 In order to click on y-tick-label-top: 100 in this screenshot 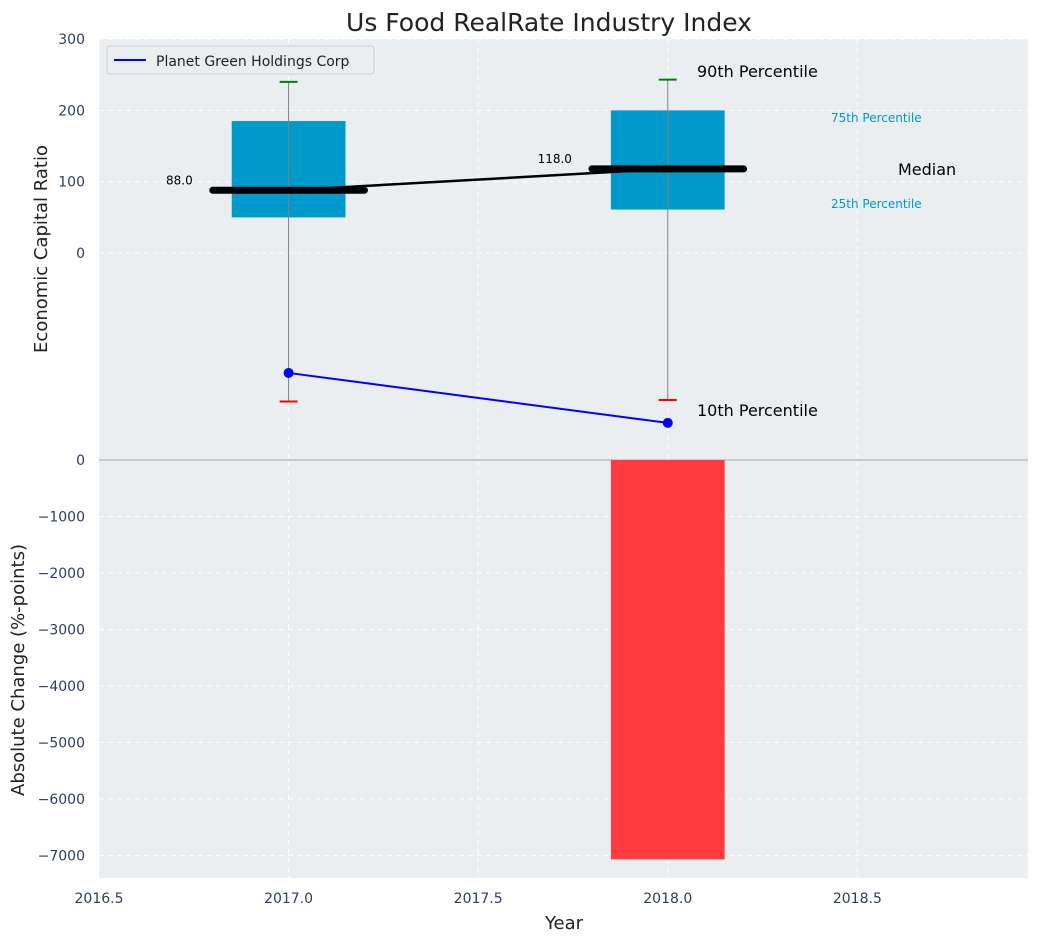, I will do `click(71, 183)`.